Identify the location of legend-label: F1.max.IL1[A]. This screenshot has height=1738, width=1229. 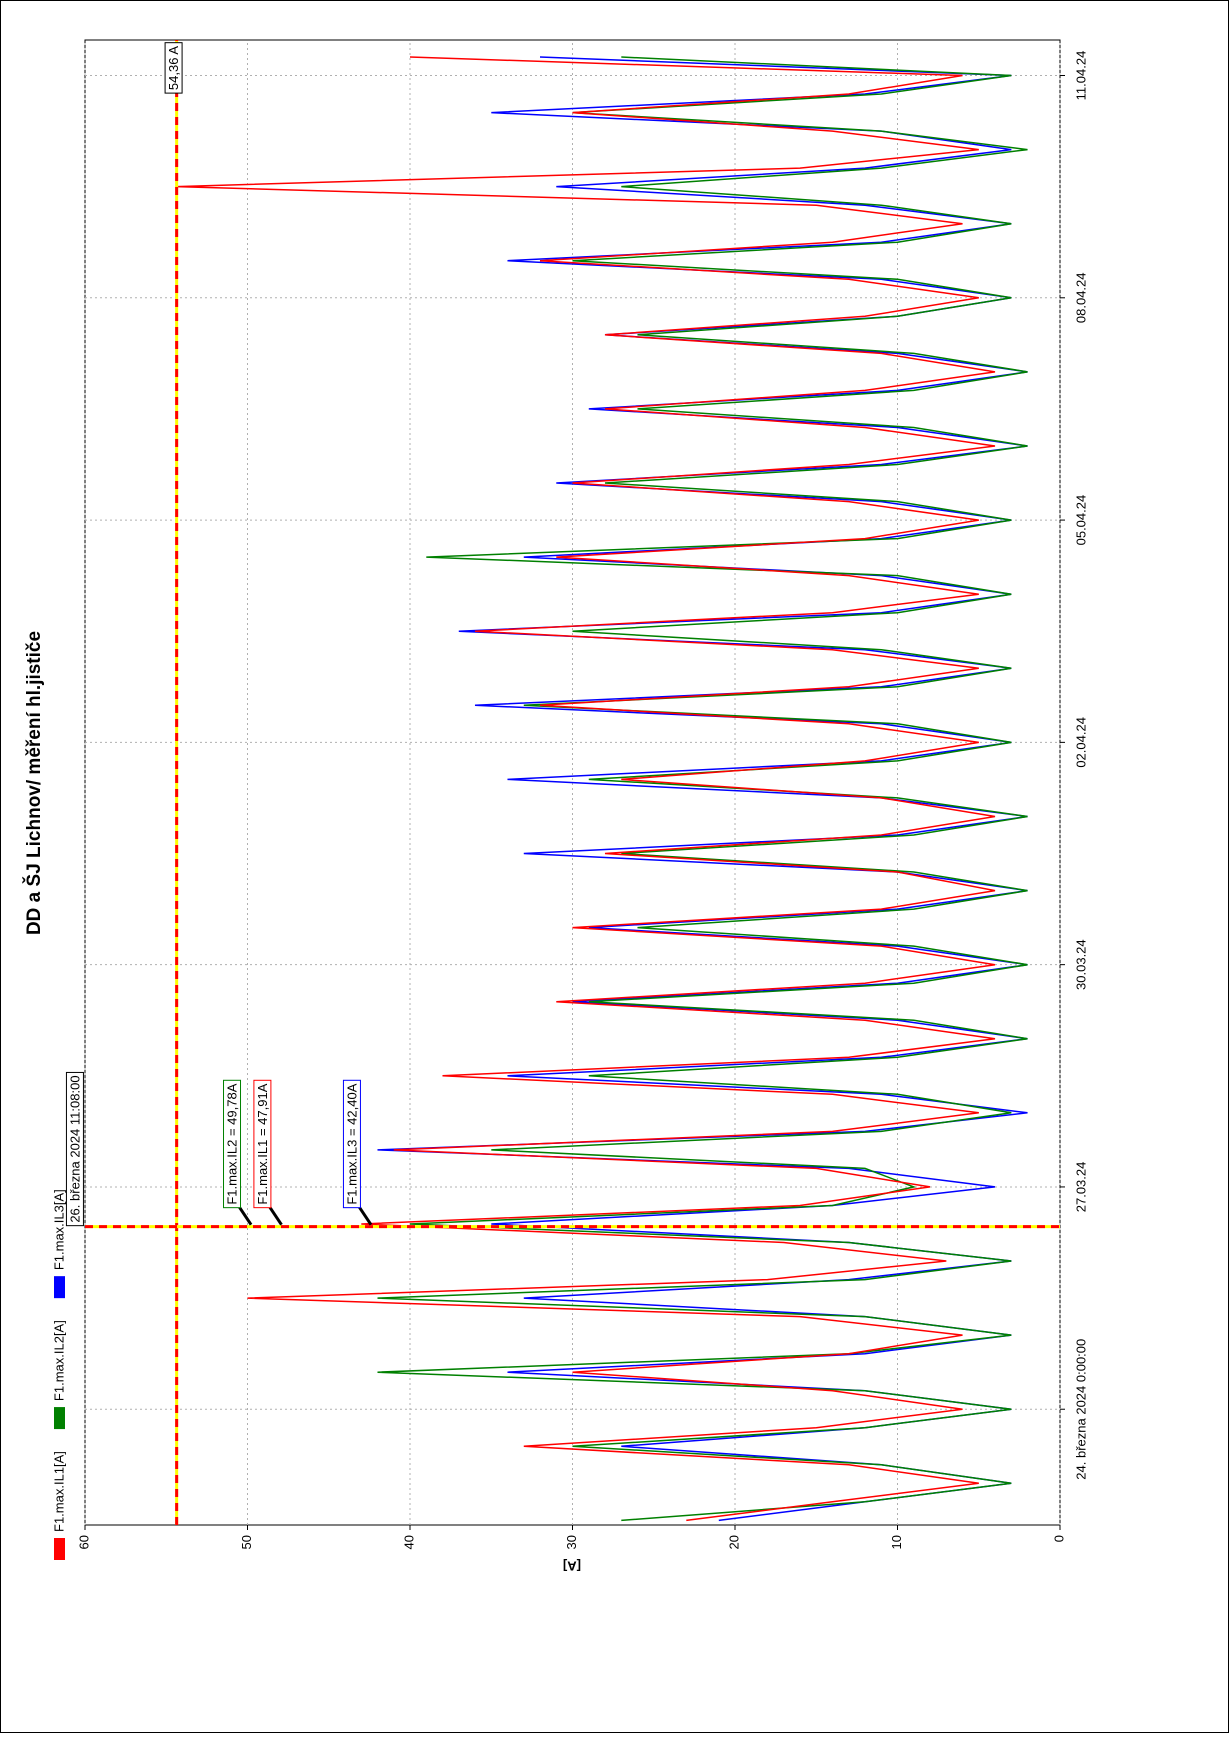
(58, 1491).